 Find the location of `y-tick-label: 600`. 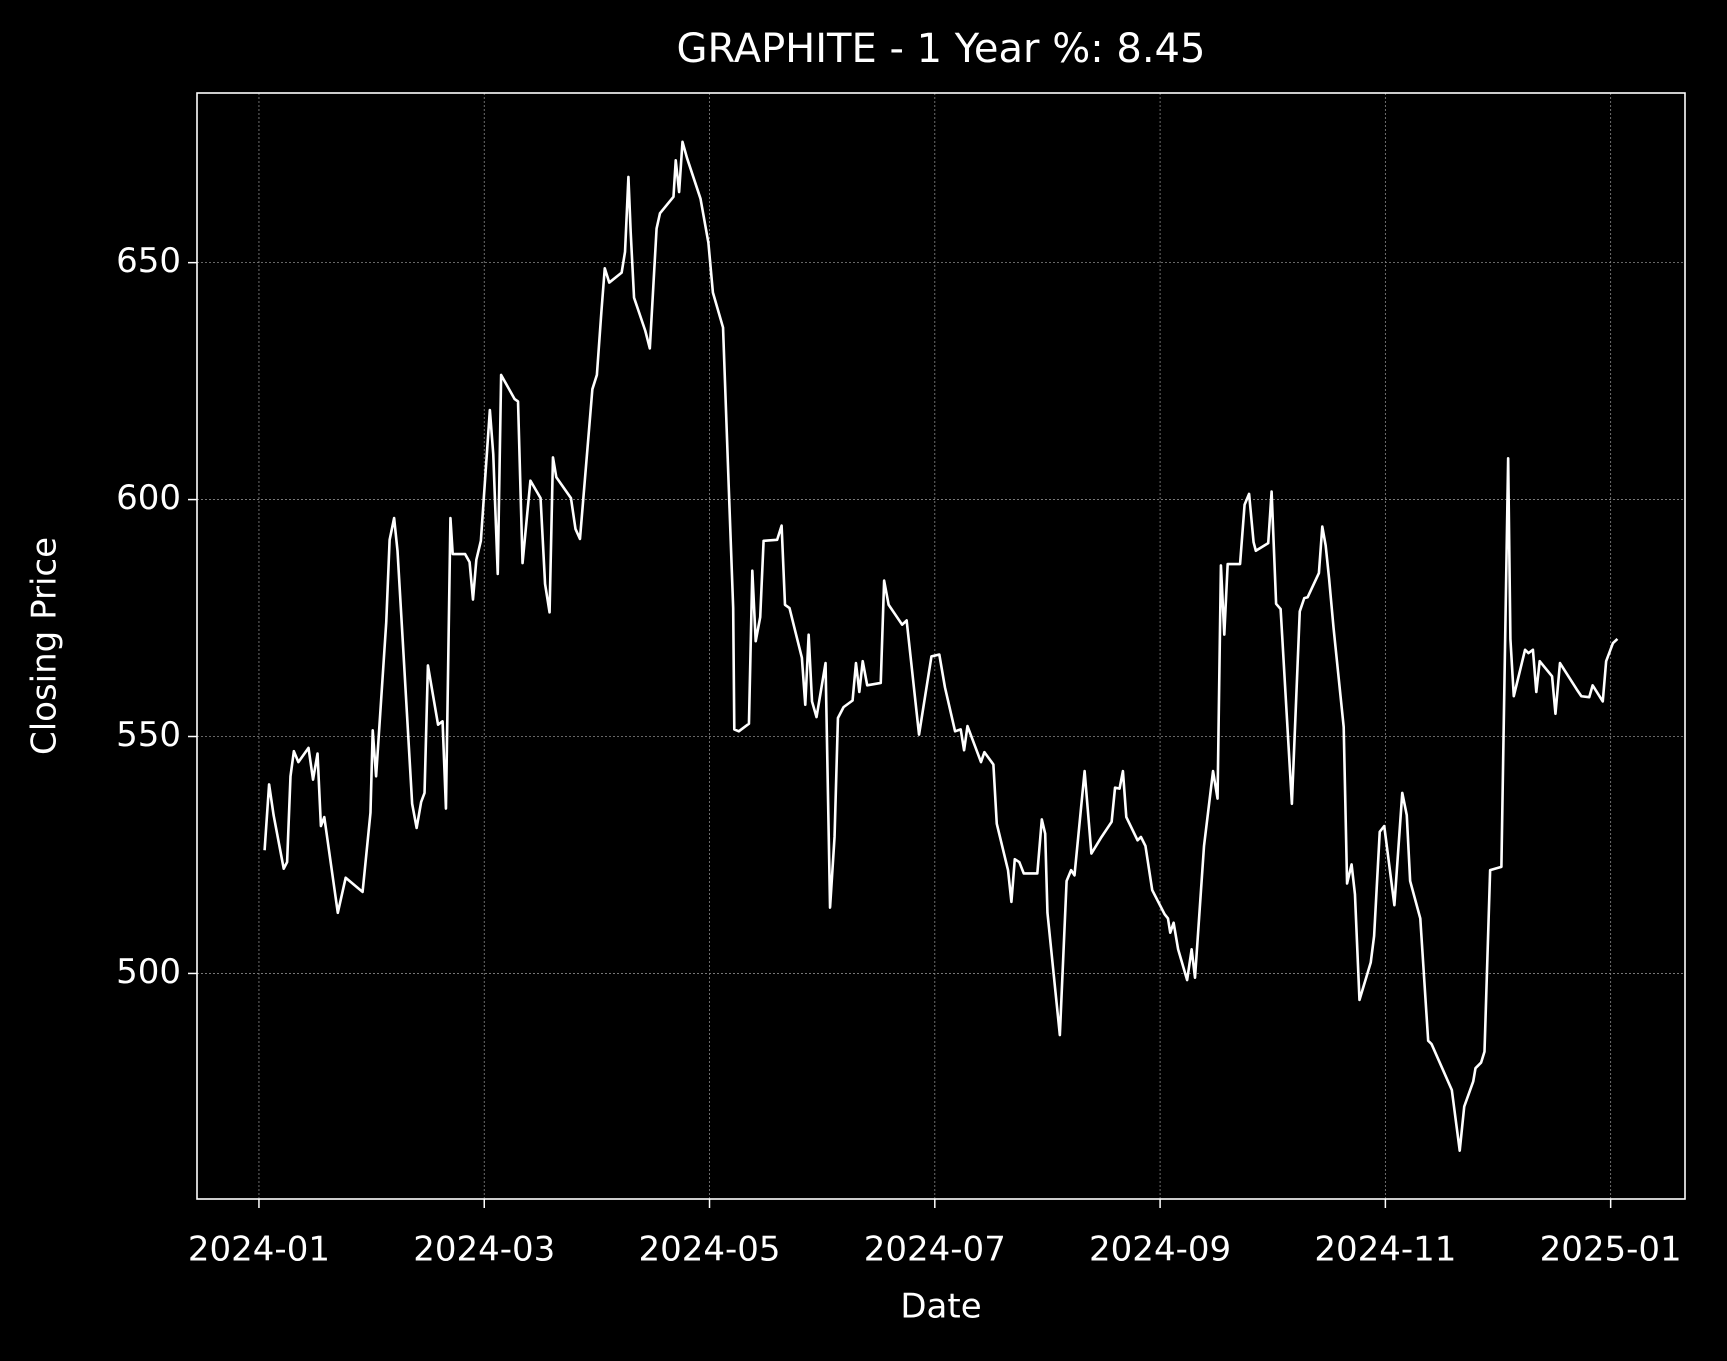

y-tick-label: 600 is located at coordinates (148, 498).